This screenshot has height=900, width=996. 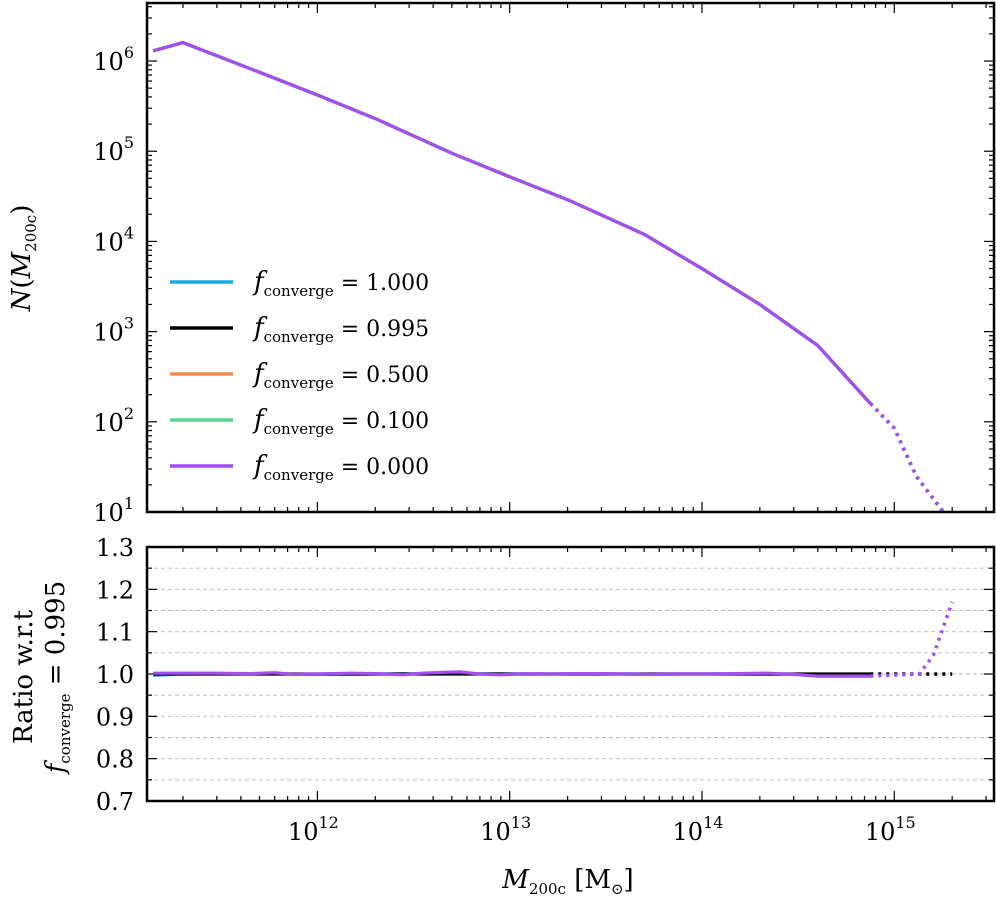 I want to click on bottom-x-tick-label: 1014, so click(x=698, y=829).